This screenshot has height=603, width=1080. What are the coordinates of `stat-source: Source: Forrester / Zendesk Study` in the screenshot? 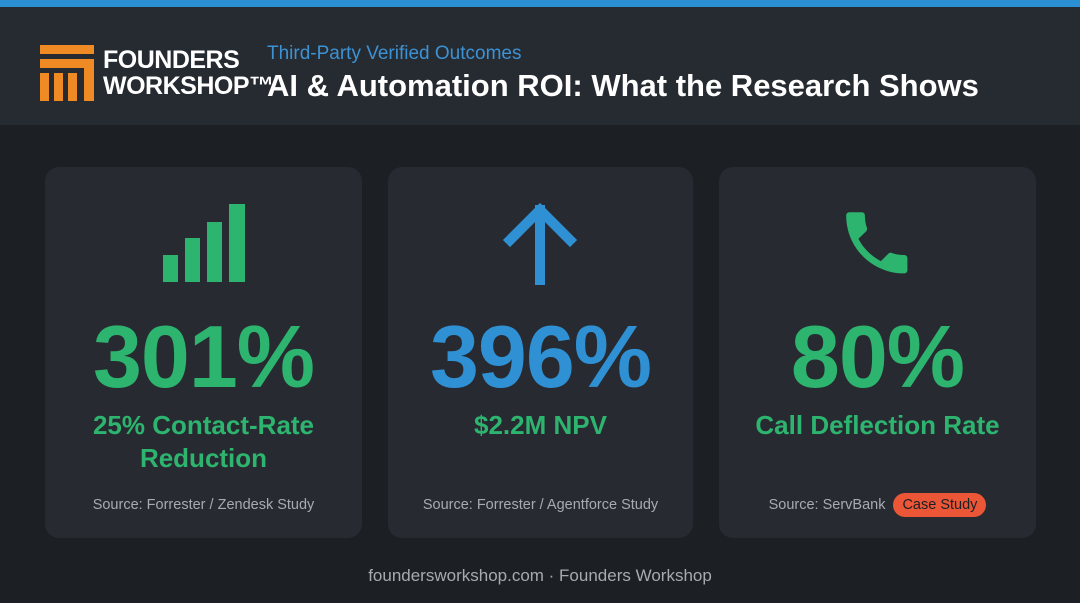 It's located at (203, 505).